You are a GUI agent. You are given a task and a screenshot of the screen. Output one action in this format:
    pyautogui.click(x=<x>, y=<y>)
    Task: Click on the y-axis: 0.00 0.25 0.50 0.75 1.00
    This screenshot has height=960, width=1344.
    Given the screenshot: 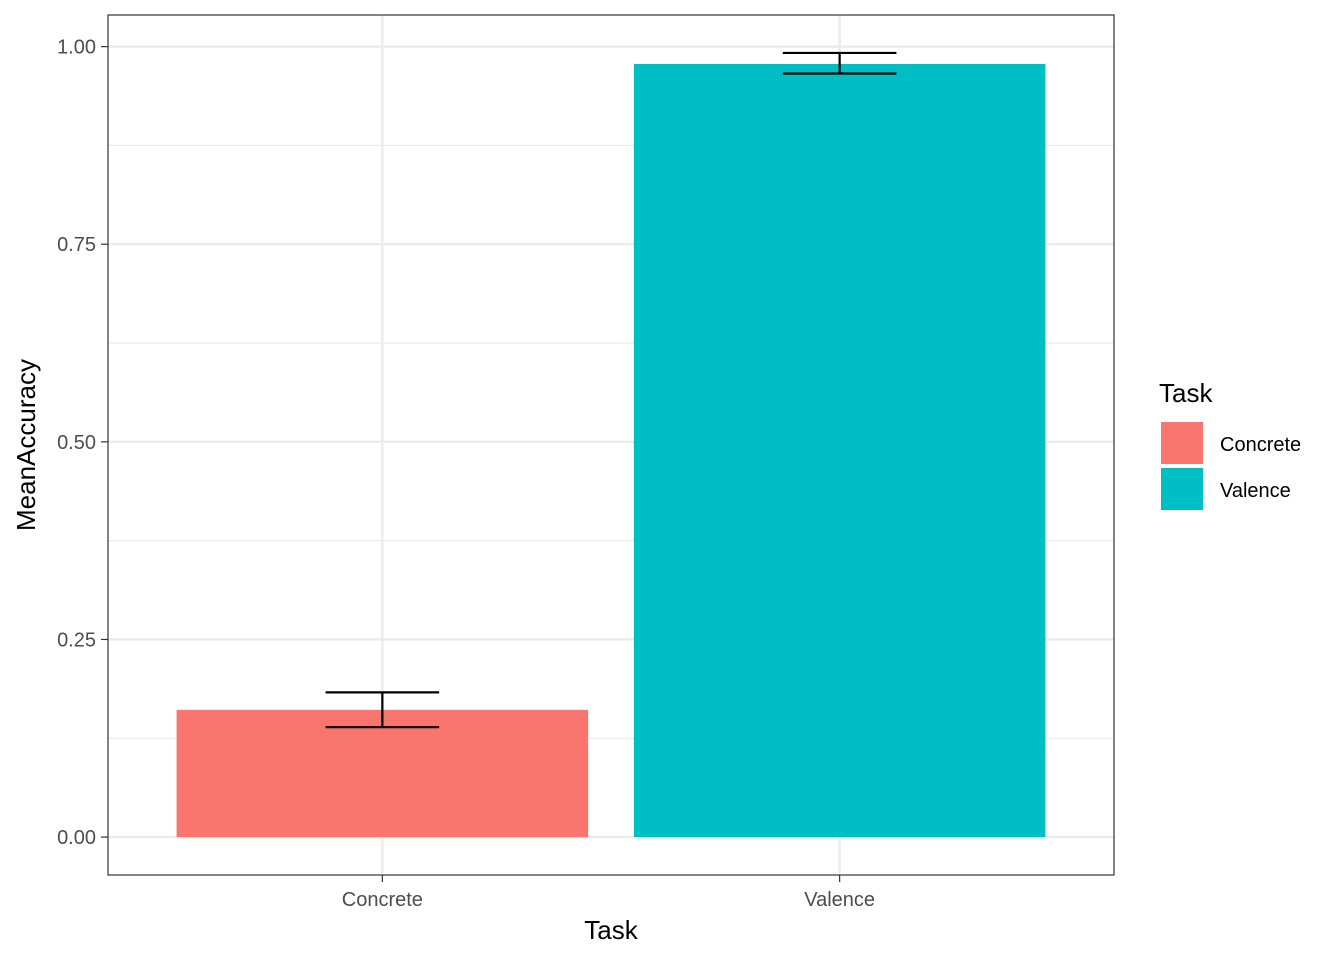 What is the action you would take?
    pyautogui.click(x=82, y=443)
    